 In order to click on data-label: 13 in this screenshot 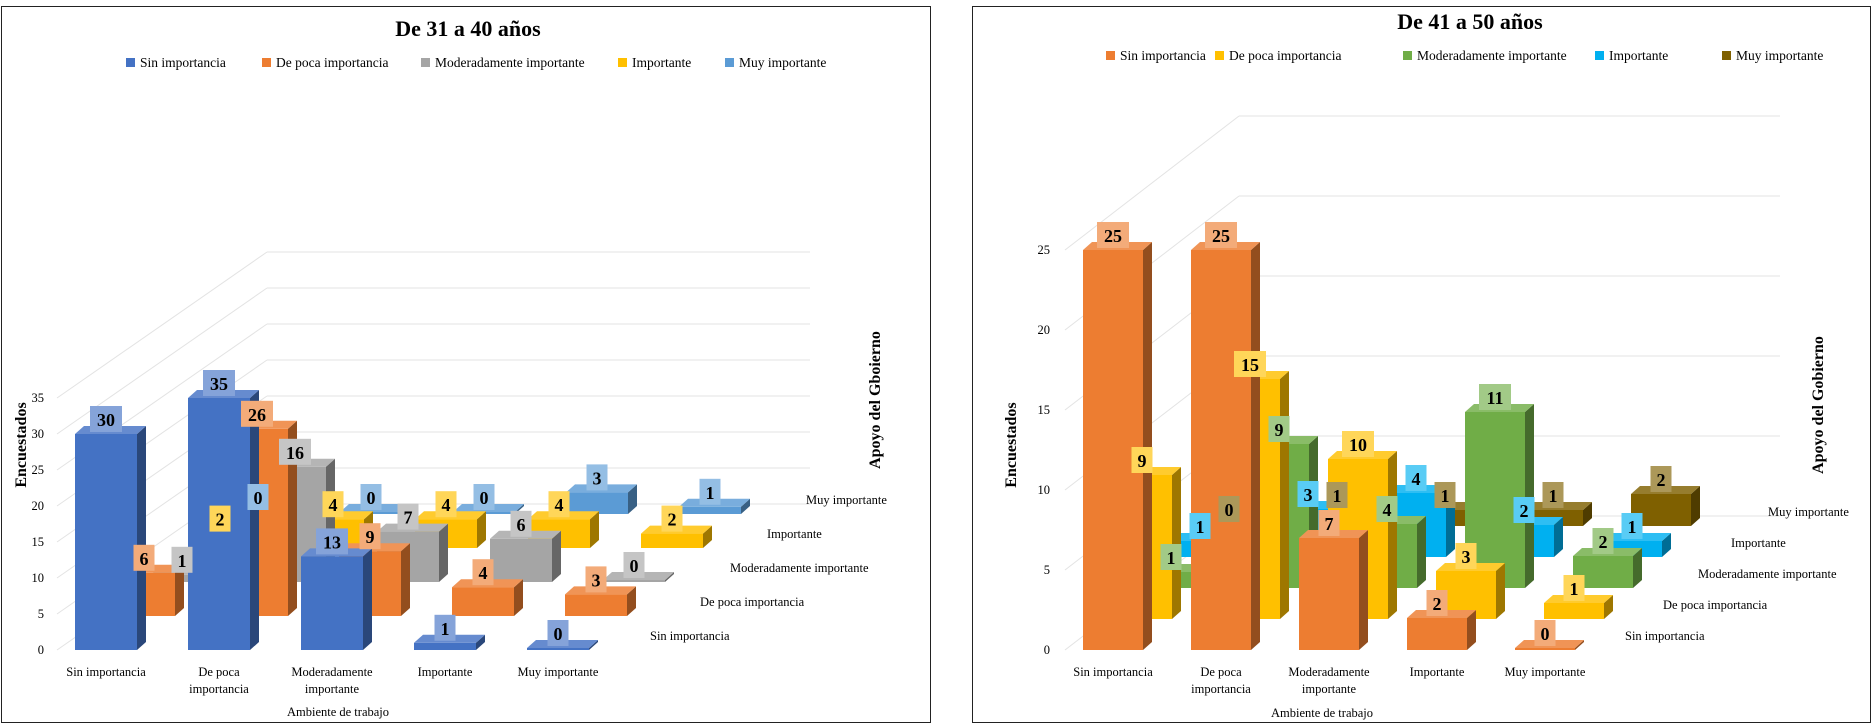, I will do `click(332, 542)`.